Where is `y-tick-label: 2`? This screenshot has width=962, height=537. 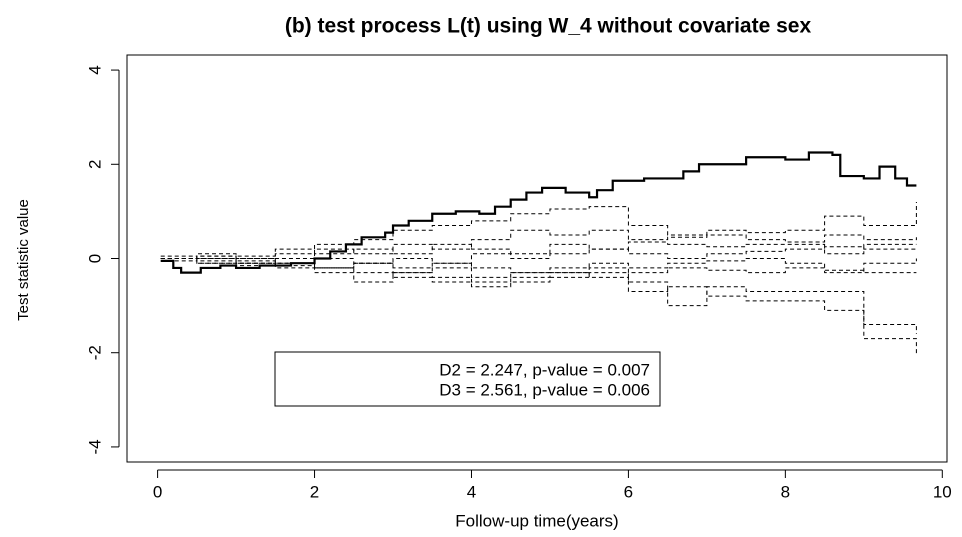
y-tick-label: 2 is located at coordinates (94, 164).